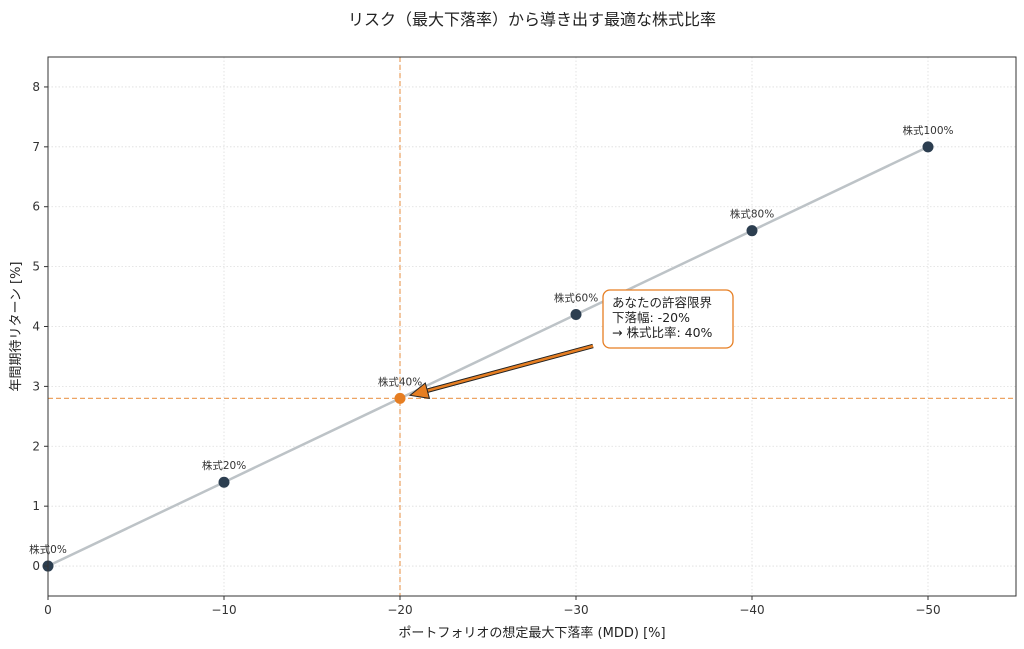 This screenshot has height=649, width=1024. What do you see at coordinates (752, 214) in the screenshot?
I see `point-label: 株式80%` at bounding box center [752, 214].